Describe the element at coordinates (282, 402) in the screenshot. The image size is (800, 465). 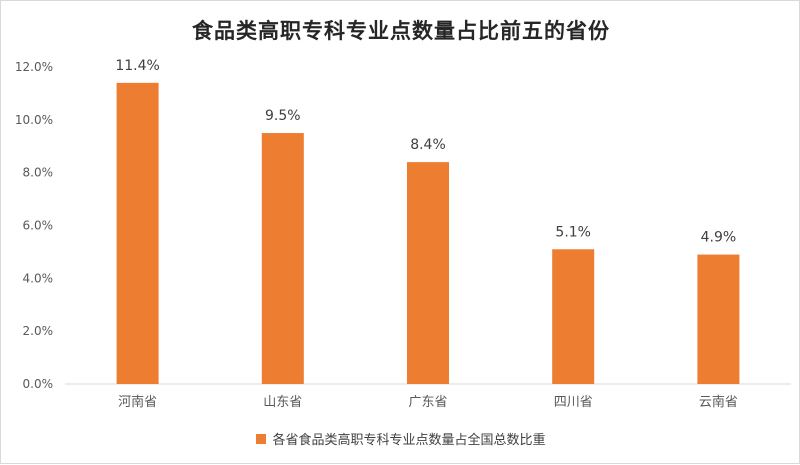
I see `x-tick-label: 山东省` at that location.